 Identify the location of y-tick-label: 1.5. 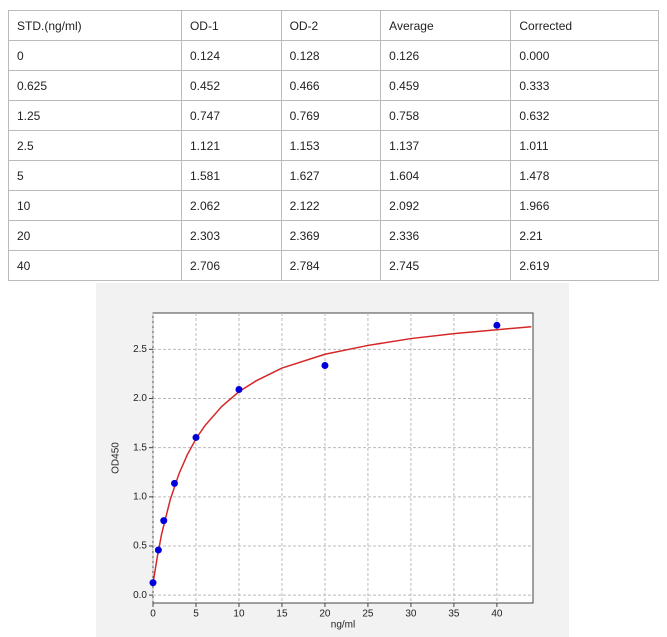
(140, 447).